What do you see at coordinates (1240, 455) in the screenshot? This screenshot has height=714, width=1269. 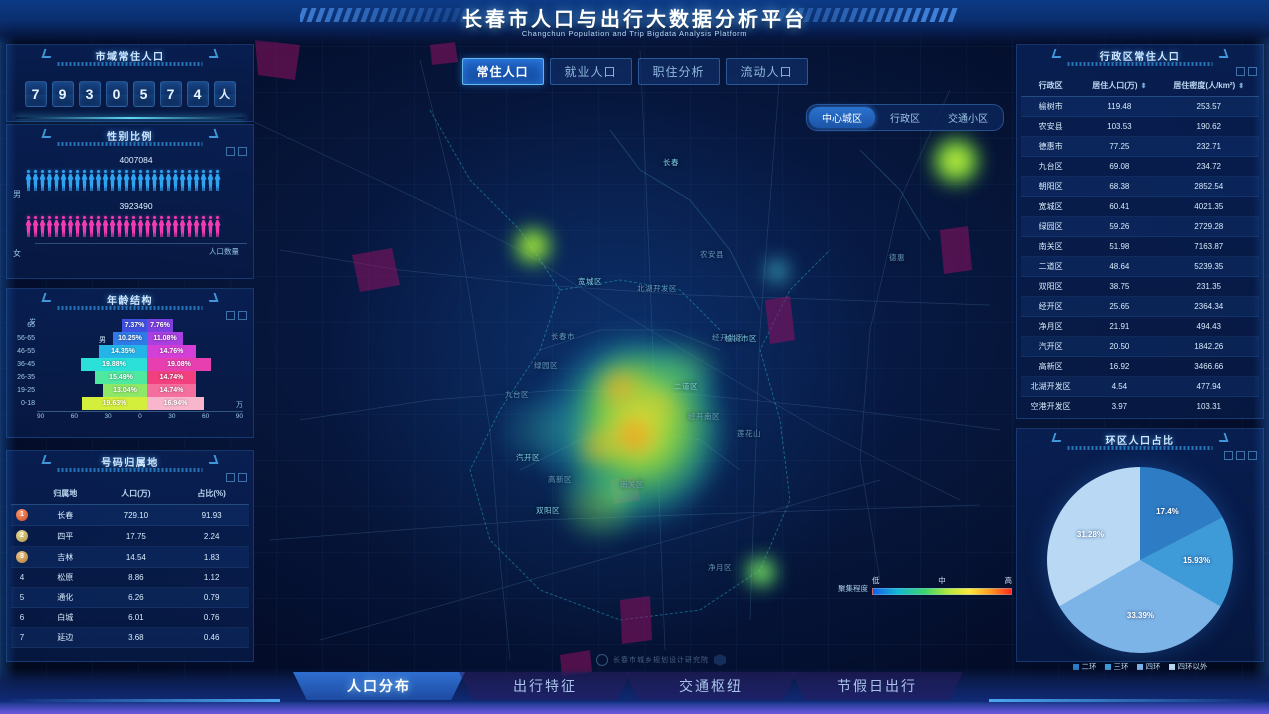 I see `refresh-icon` at bounding box center [1240, 455].